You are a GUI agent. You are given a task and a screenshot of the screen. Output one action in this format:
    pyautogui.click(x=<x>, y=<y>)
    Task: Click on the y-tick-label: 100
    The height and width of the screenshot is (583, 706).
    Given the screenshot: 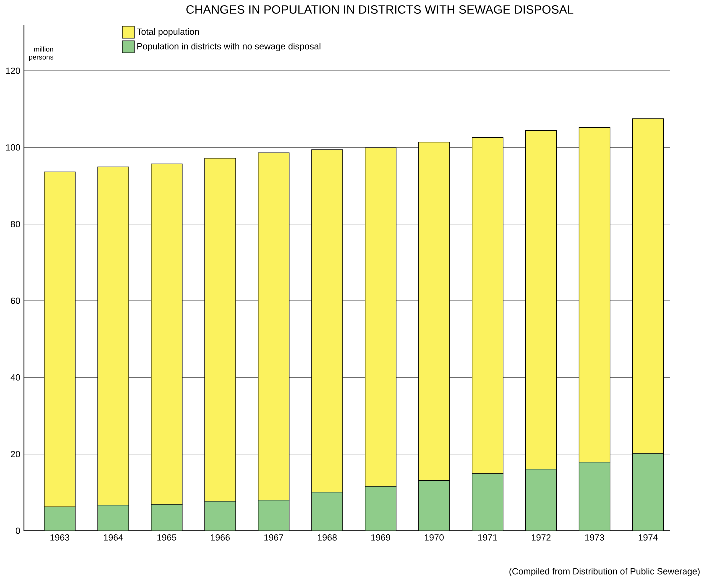 What is the action you would take?
    pyautogui.click(x=13, y=147)
    